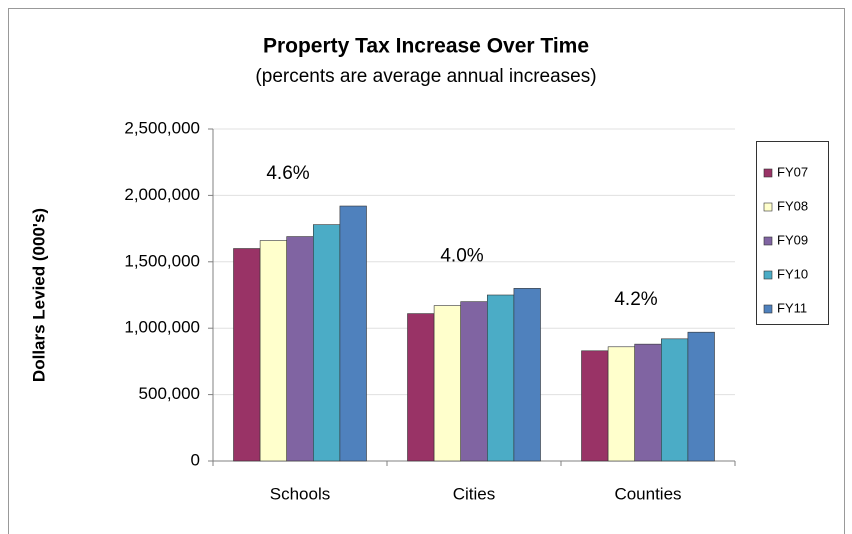  Describe the element at coordinates (162, 260) in the screenshot. I see `y-tick-label: 1,500,000` at that location.